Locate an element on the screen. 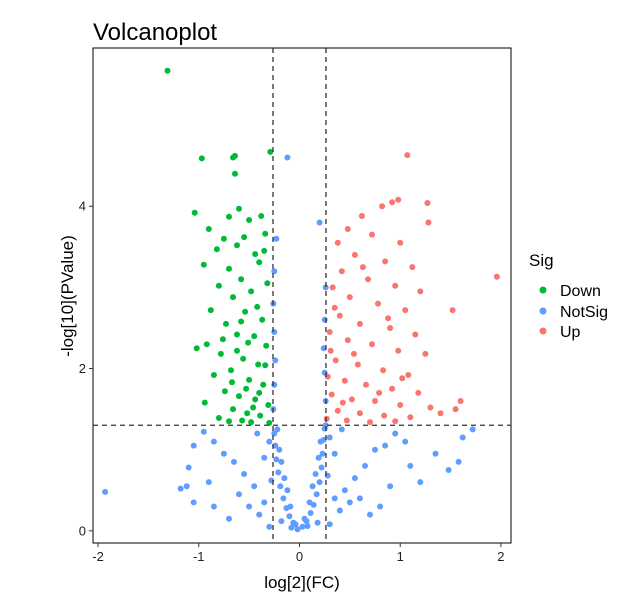 This screenshot has height=597, width=620. x-tick-label: 1 is located at coordinates (400, 556).